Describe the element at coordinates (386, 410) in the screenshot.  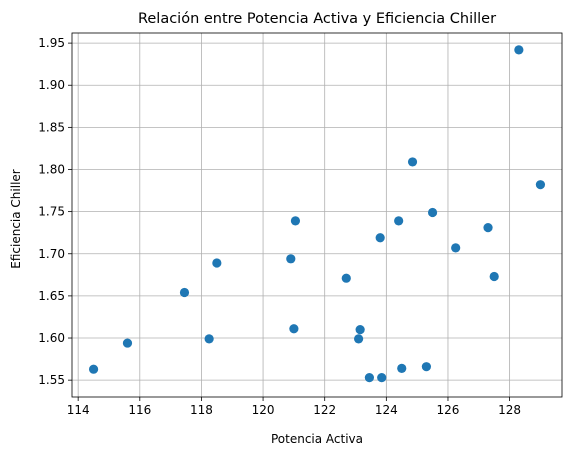
I see `x-tick-label: 124` at that location.